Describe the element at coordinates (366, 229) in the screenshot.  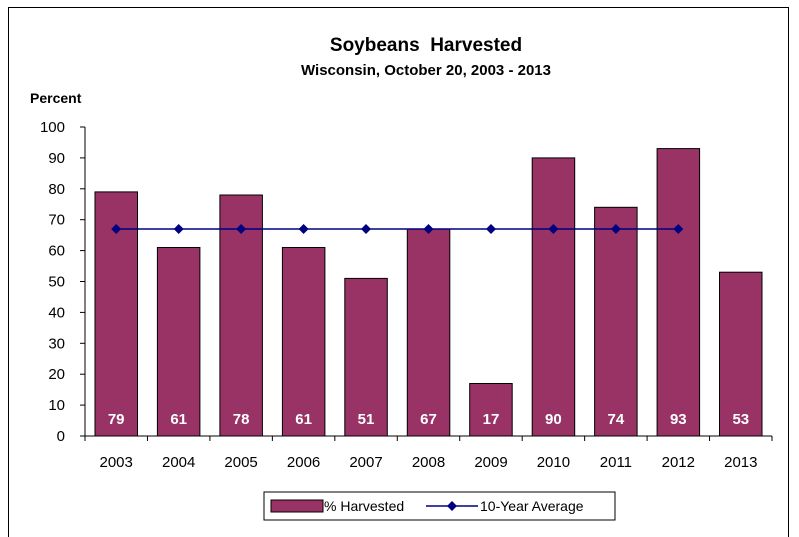
I see `average-point-2007` at that location.